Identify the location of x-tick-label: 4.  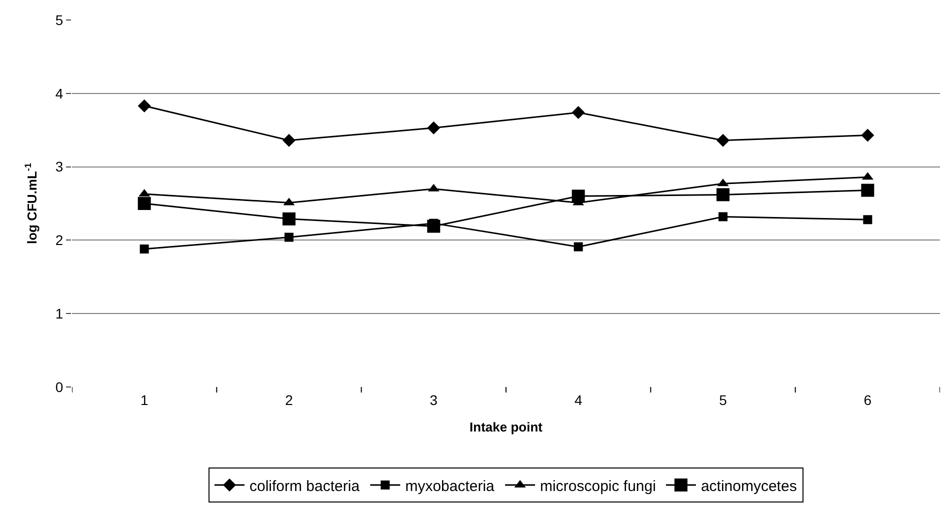
(578, 400).